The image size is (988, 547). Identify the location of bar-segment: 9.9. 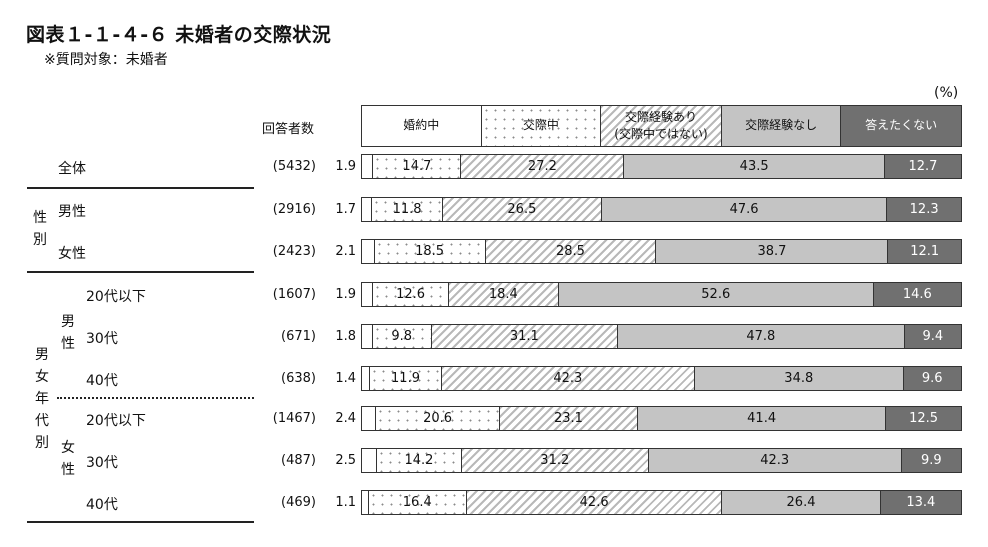
(931, 460).